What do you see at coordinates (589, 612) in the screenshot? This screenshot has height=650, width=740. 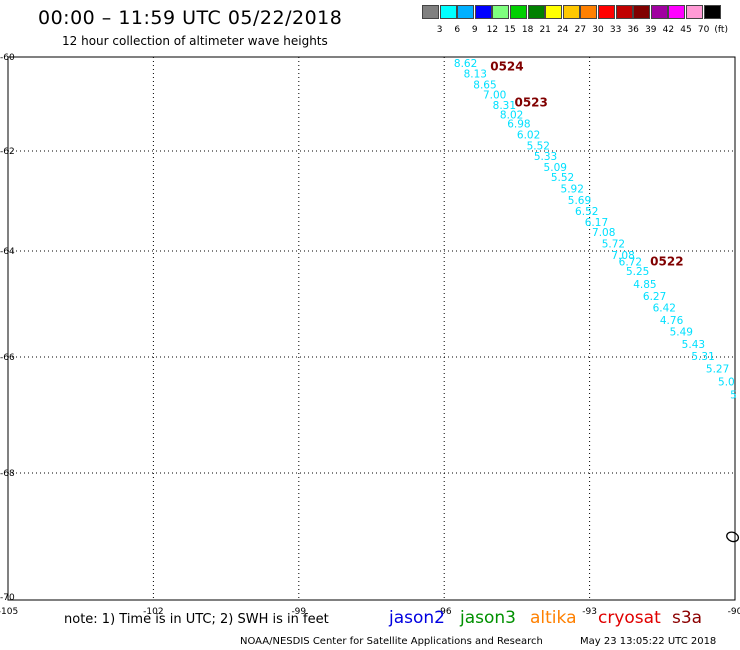 I see `x-tick-label: -93` at bounding box center [589, 612].